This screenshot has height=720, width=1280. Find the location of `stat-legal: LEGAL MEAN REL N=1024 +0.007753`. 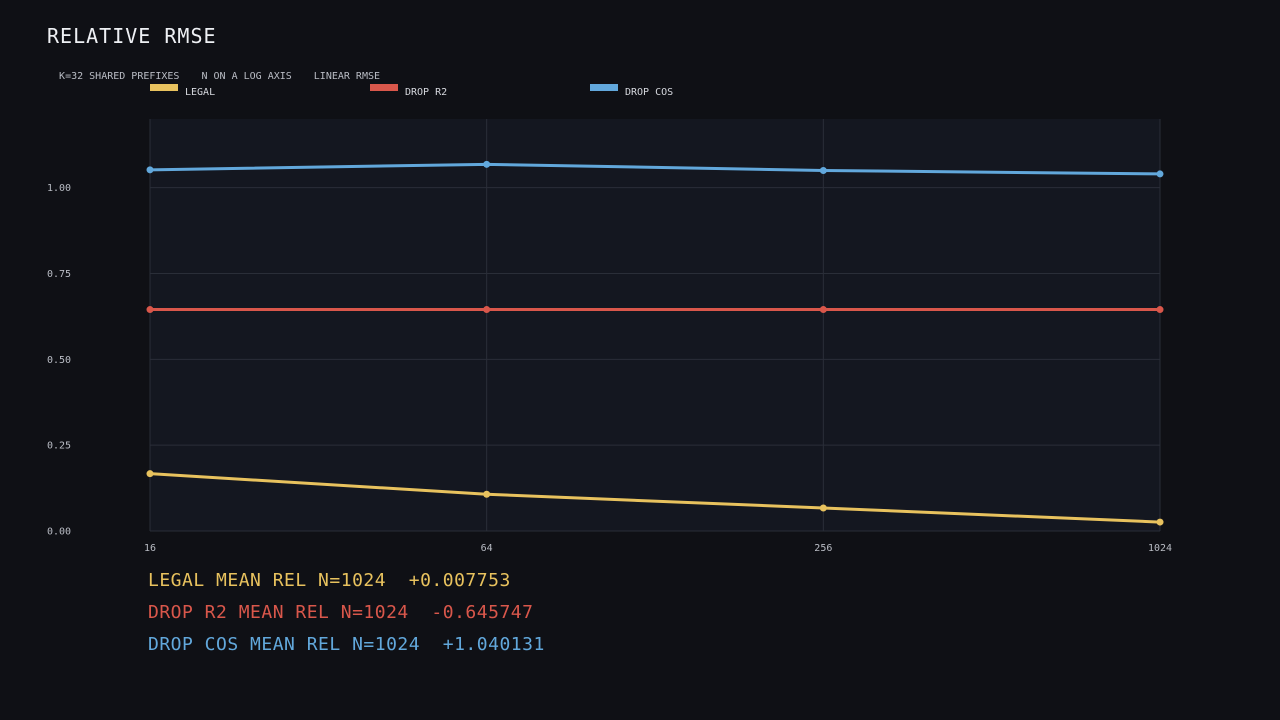

stat-legal: LEGAL MEAN REL N=1024 +0.007753 is located at coordinates (329, 580).